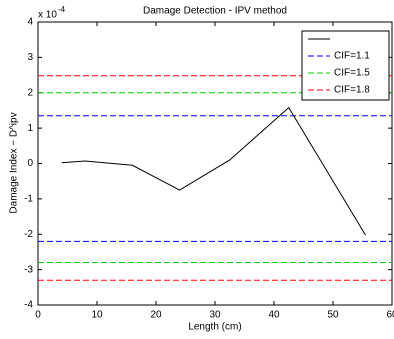 The height and width of the screenshot is (339, 394). What do you see at coordinates (274, 315) in the screenshot?
I see `x-tick-label: 40` at bounding box center [274, 315].